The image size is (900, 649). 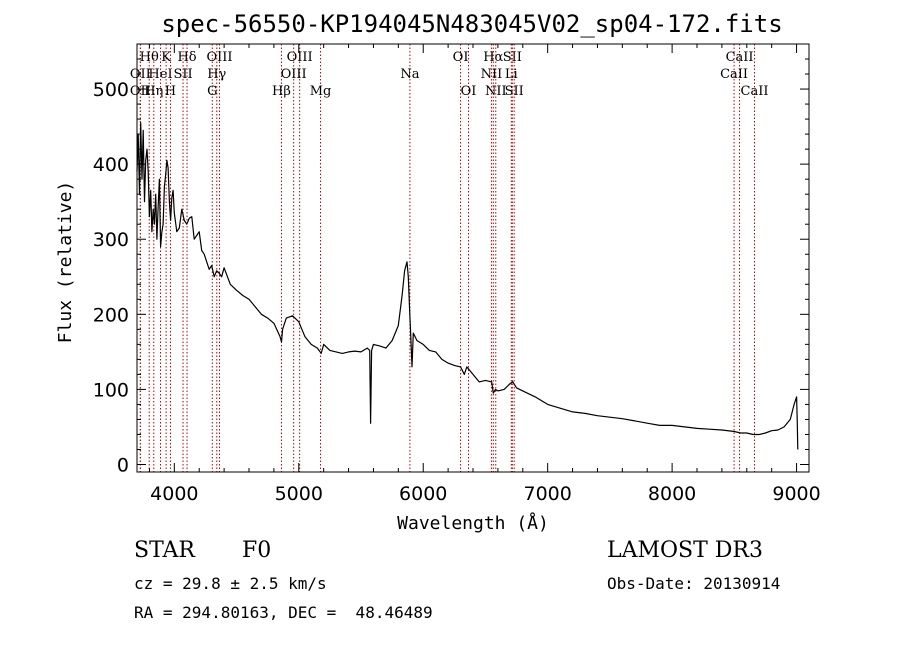 I want to click on y-tick-label: 0, so click(x=123, y=465).